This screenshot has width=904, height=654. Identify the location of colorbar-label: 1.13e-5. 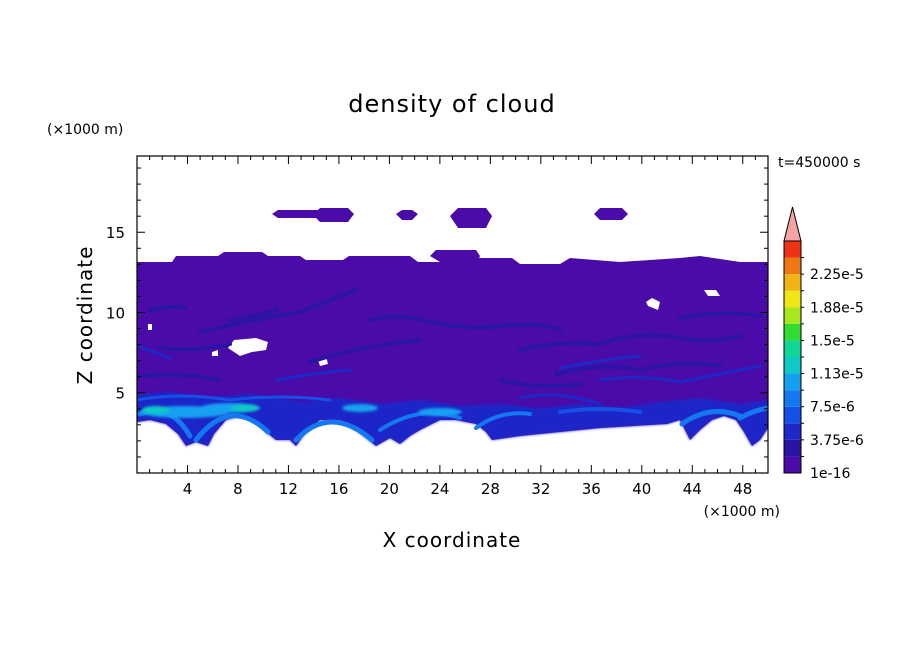
(837, 375).